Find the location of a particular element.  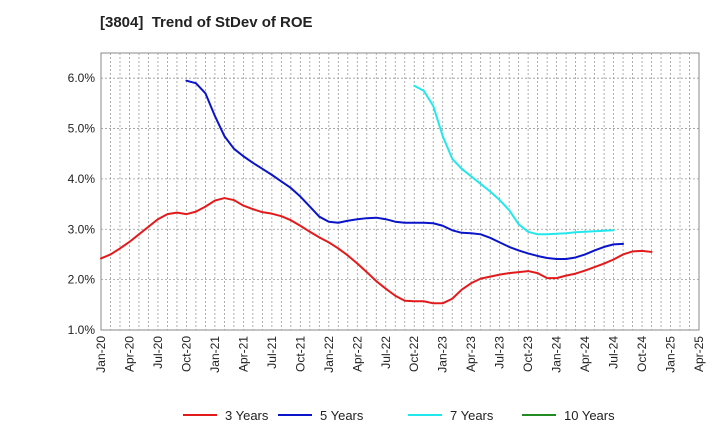

legend-label: 5 Years is located at coordinates (342, 415).